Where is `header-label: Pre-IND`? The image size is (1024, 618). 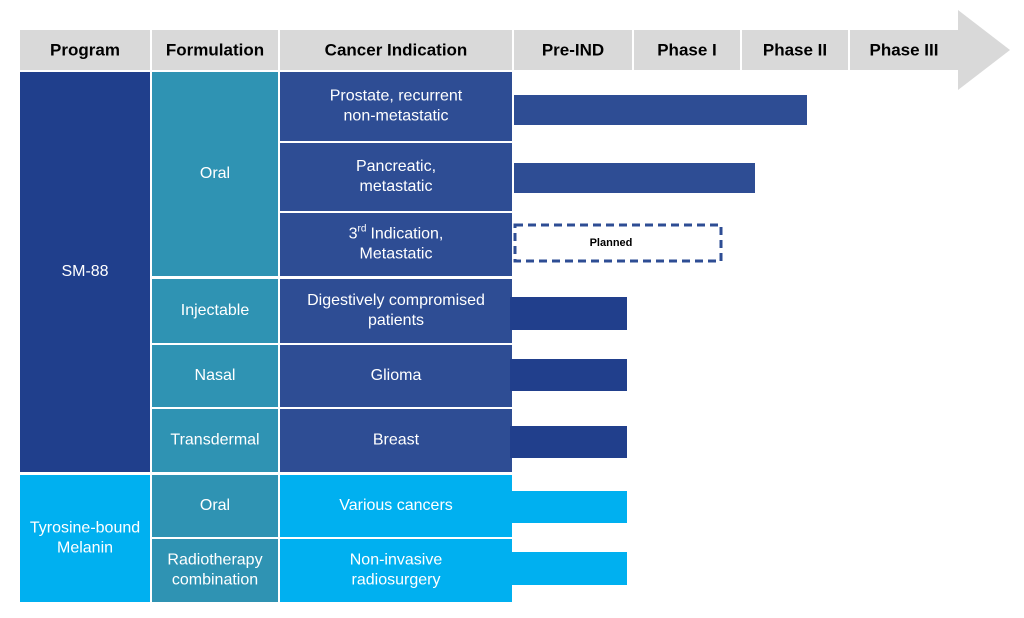 header-label: Pre-IND is located at coordinates (573, 49).